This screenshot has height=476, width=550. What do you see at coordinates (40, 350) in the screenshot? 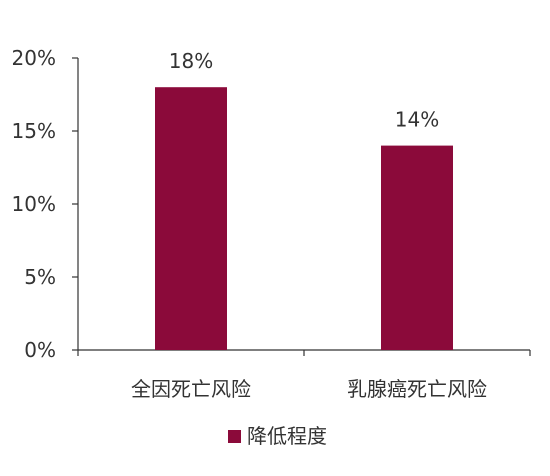
I see `y-tick-label: 0%` at bounding box center [40, 350].